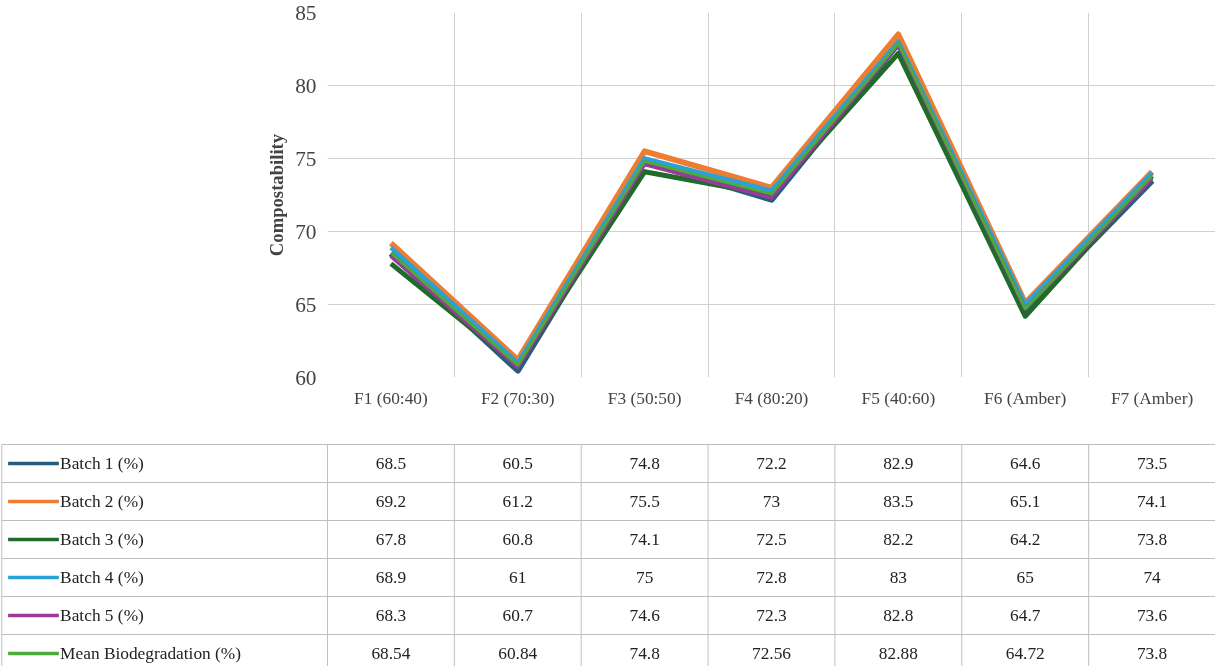 The image size is (1221, 666). I want to click on legend-label: Batch 4 (%), so click(102, 577).